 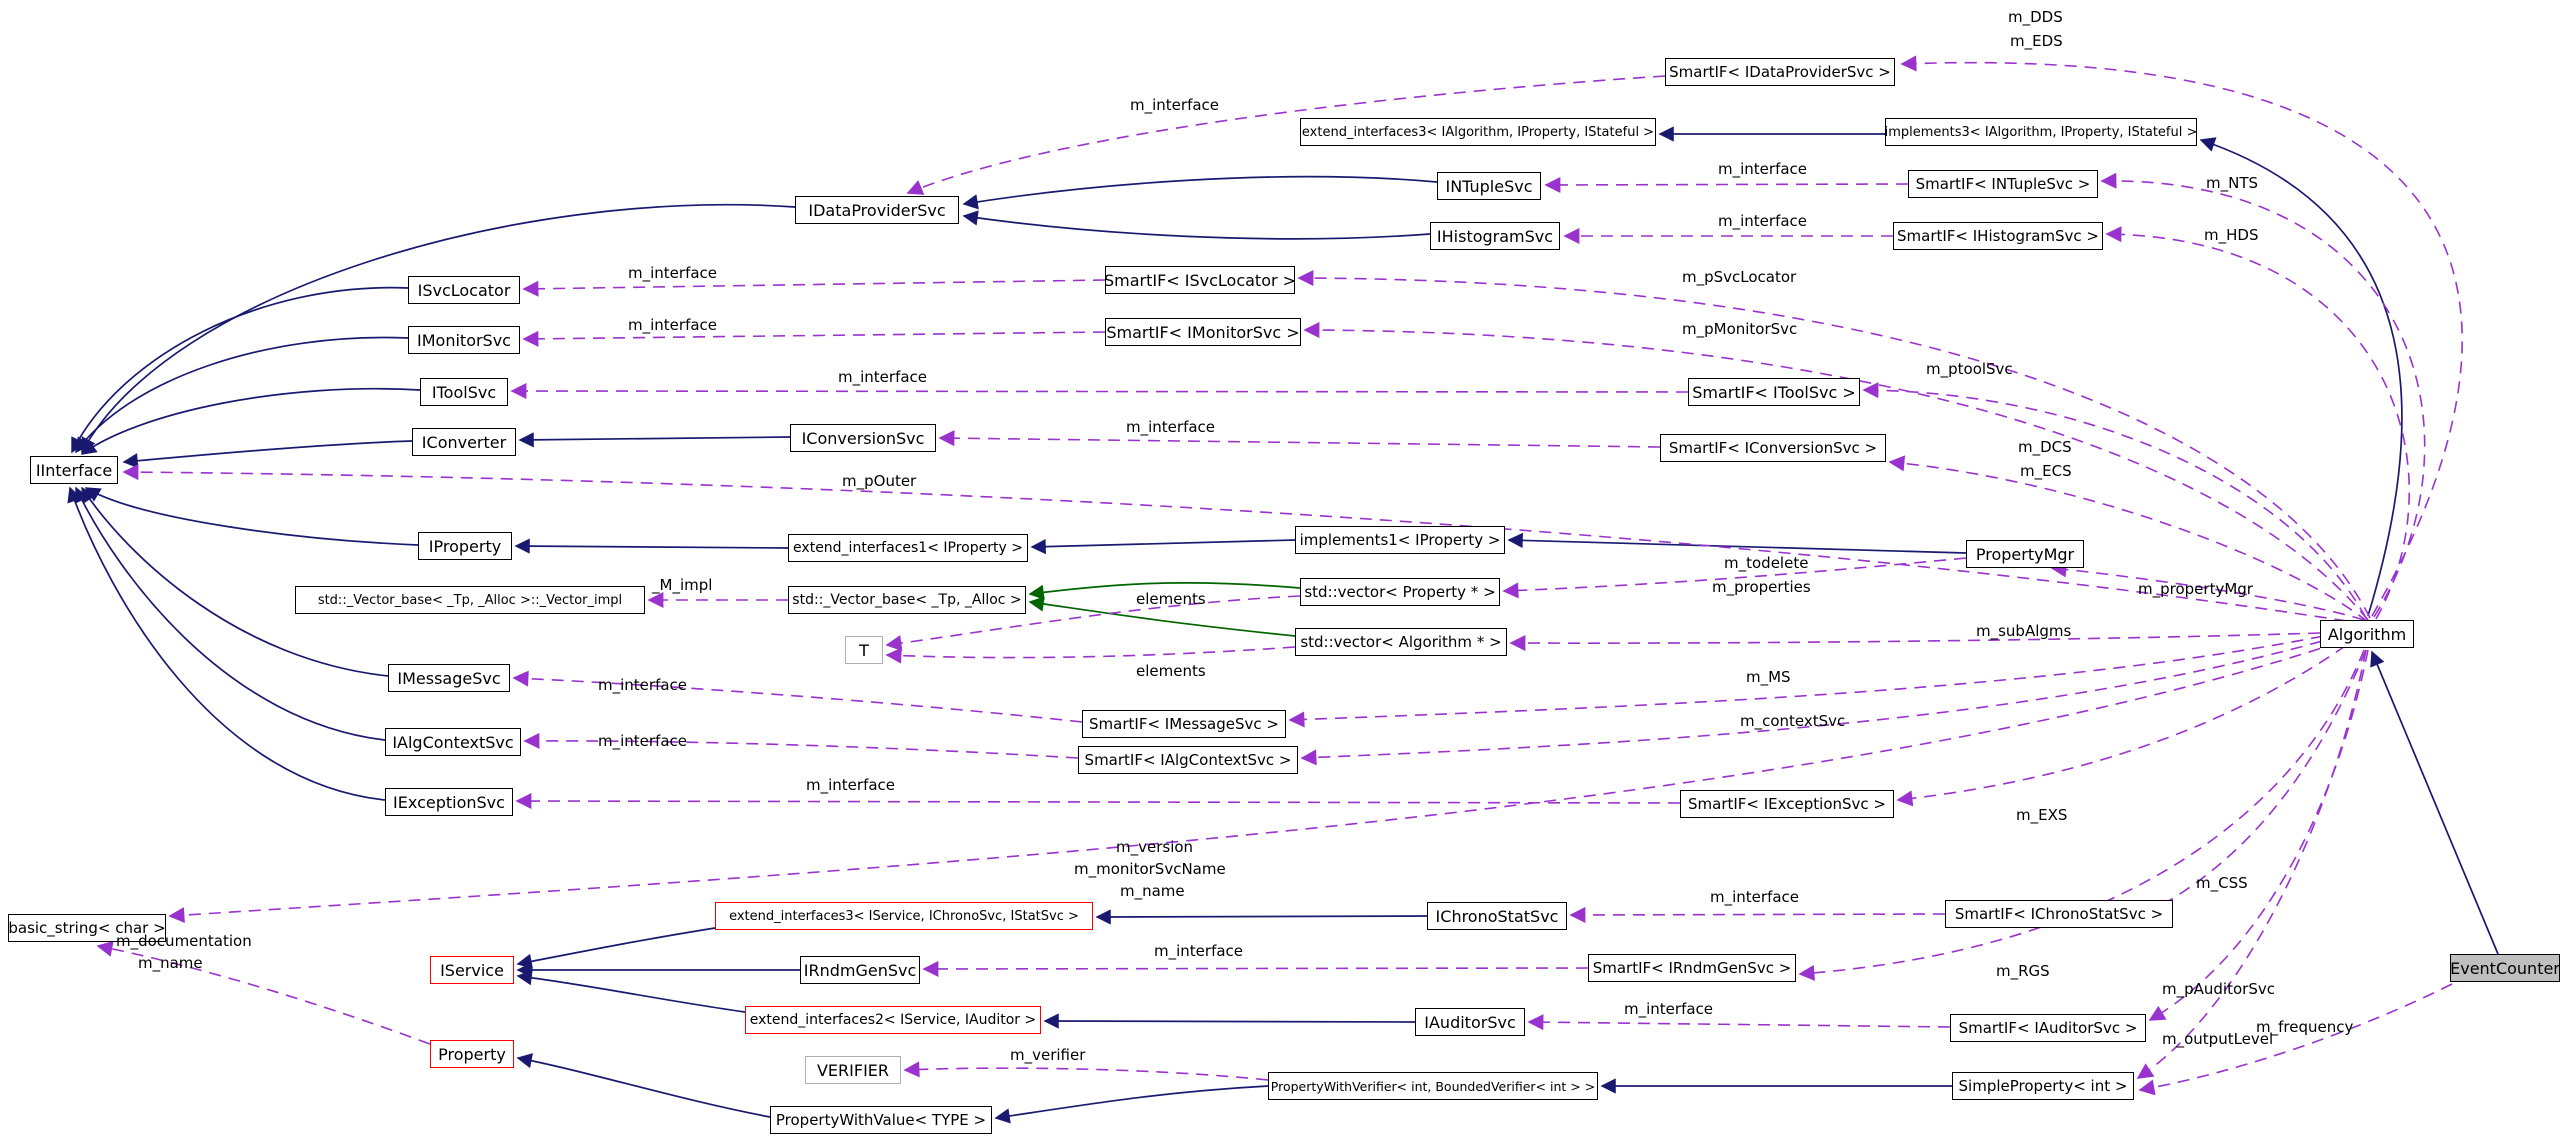 What do you see at coordinates (464, 290) in the screenshot?
I see `node-isvclocator: ISvcLocator` at bounding box center [464, 290].